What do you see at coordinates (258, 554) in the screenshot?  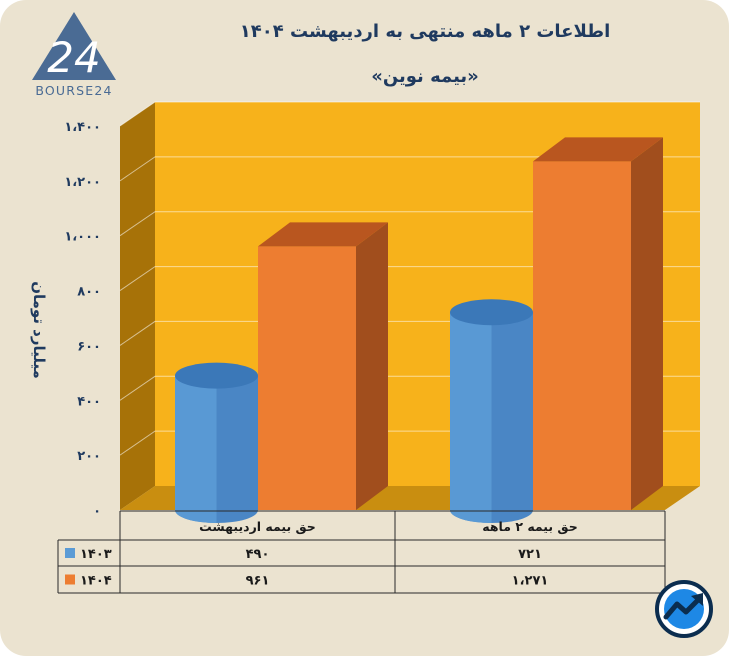 I see `data-label: ۴۹۰` at bounding box center [258, 554].